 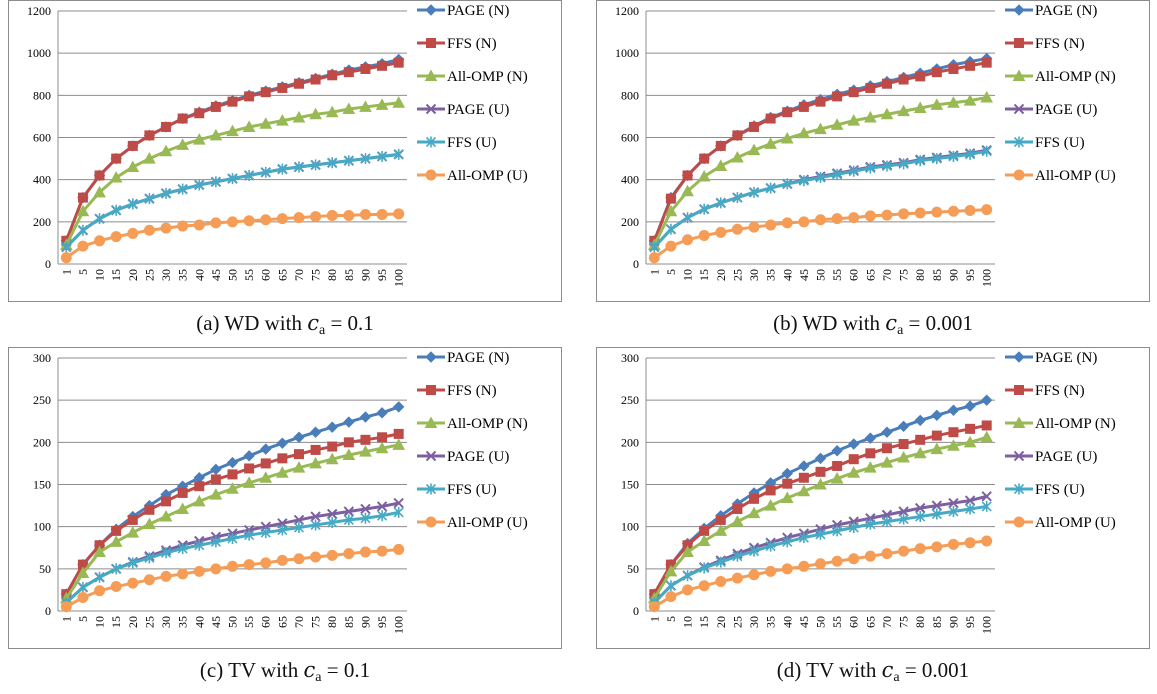 What do you see at coordinates (987, 278) in the screenshot?
I see `x-tick-label: 100` at bounding box center [987, 278].